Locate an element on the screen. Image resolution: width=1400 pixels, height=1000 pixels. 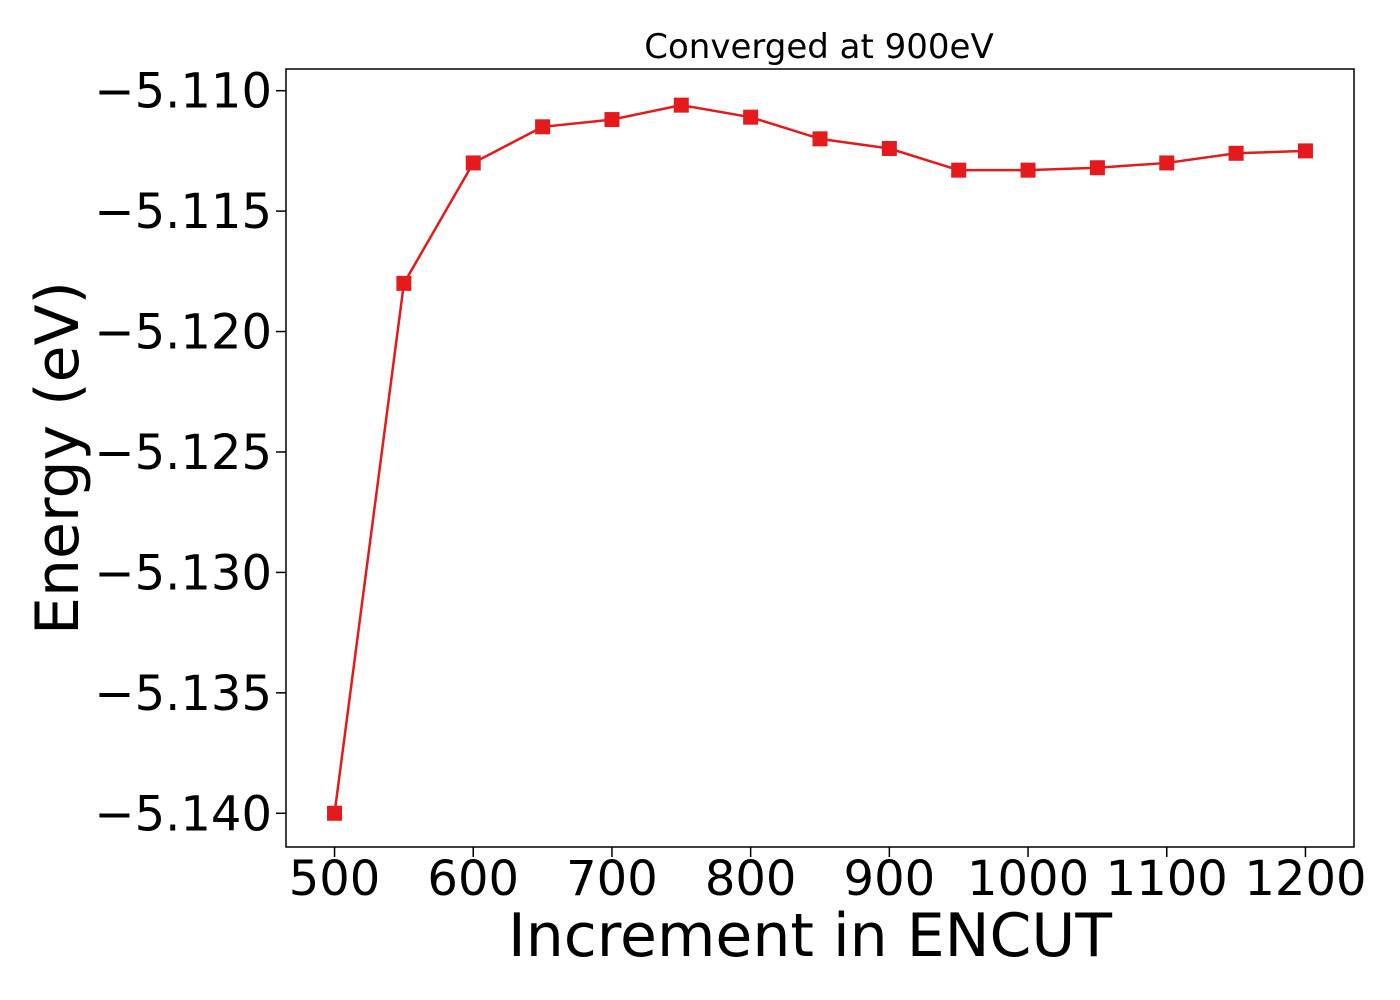
x-tick-label: 1200 is located at coordinates (1305, 879).